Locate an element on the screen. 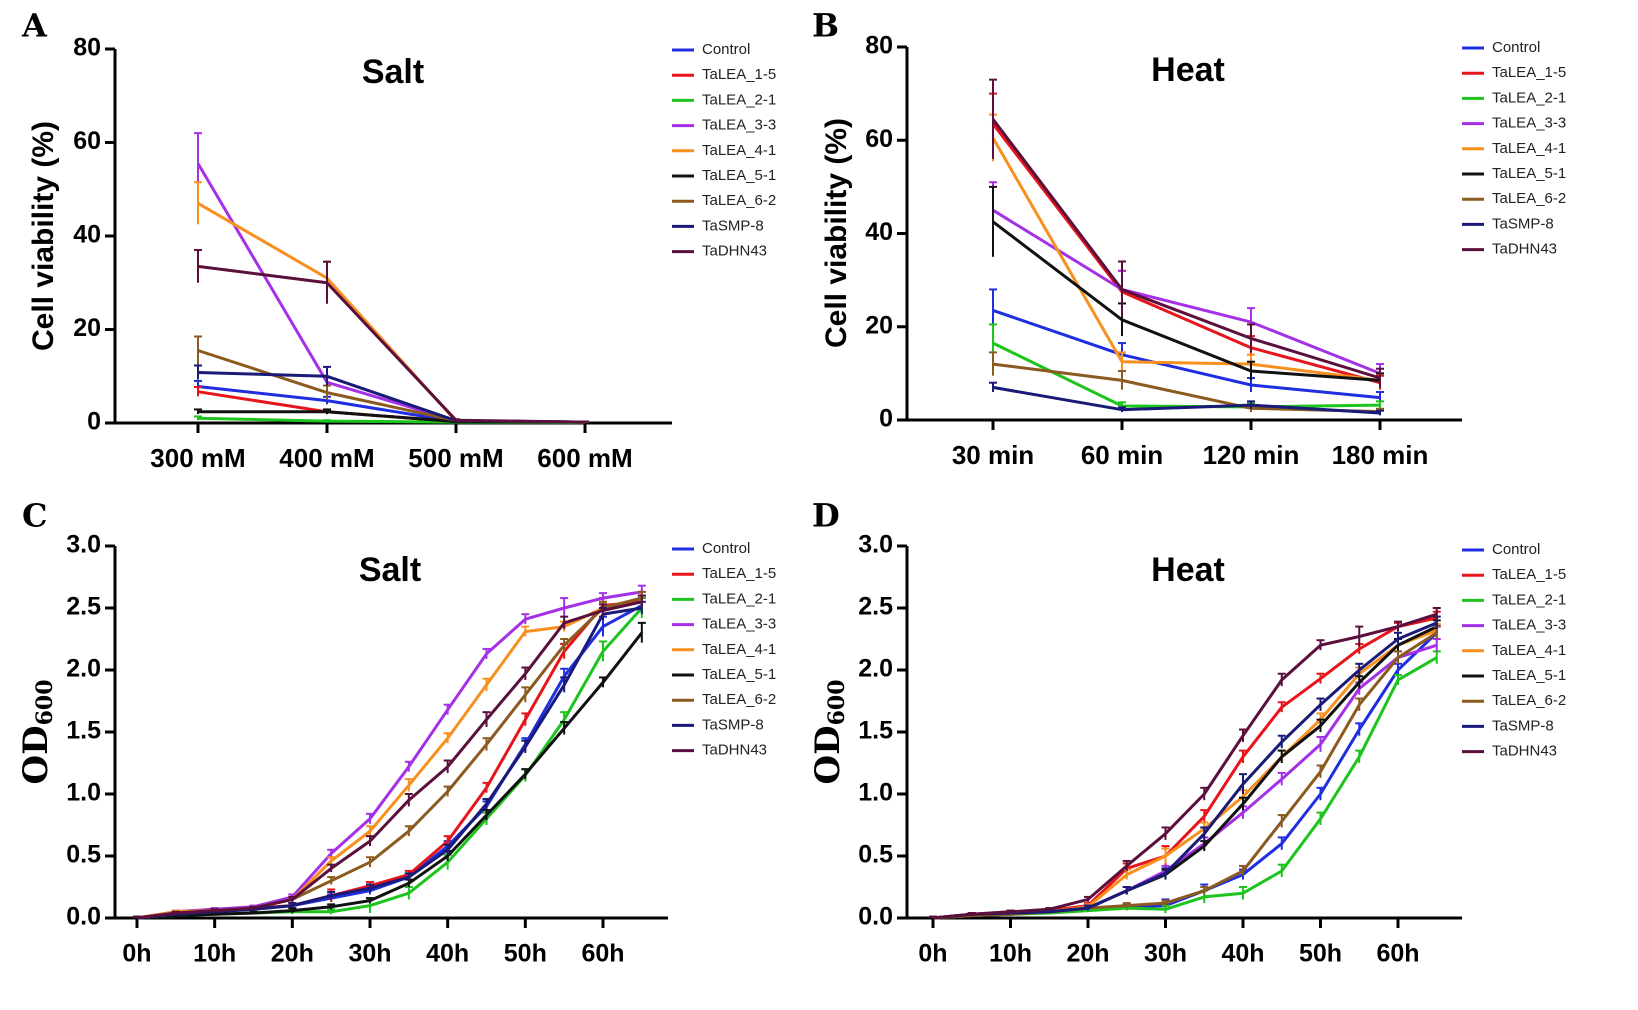 Image resolution: width=1638 pixels, height=1010 pixels. x-tick-label: 300 mM is located at coordinates (197, 458).